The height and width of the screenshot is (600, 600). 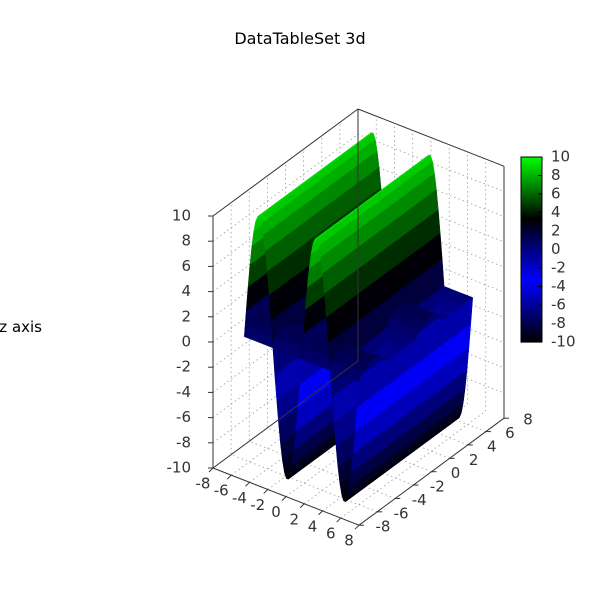 I want to click on colorbar-tick-label: 2, so click(x=556, y=231).